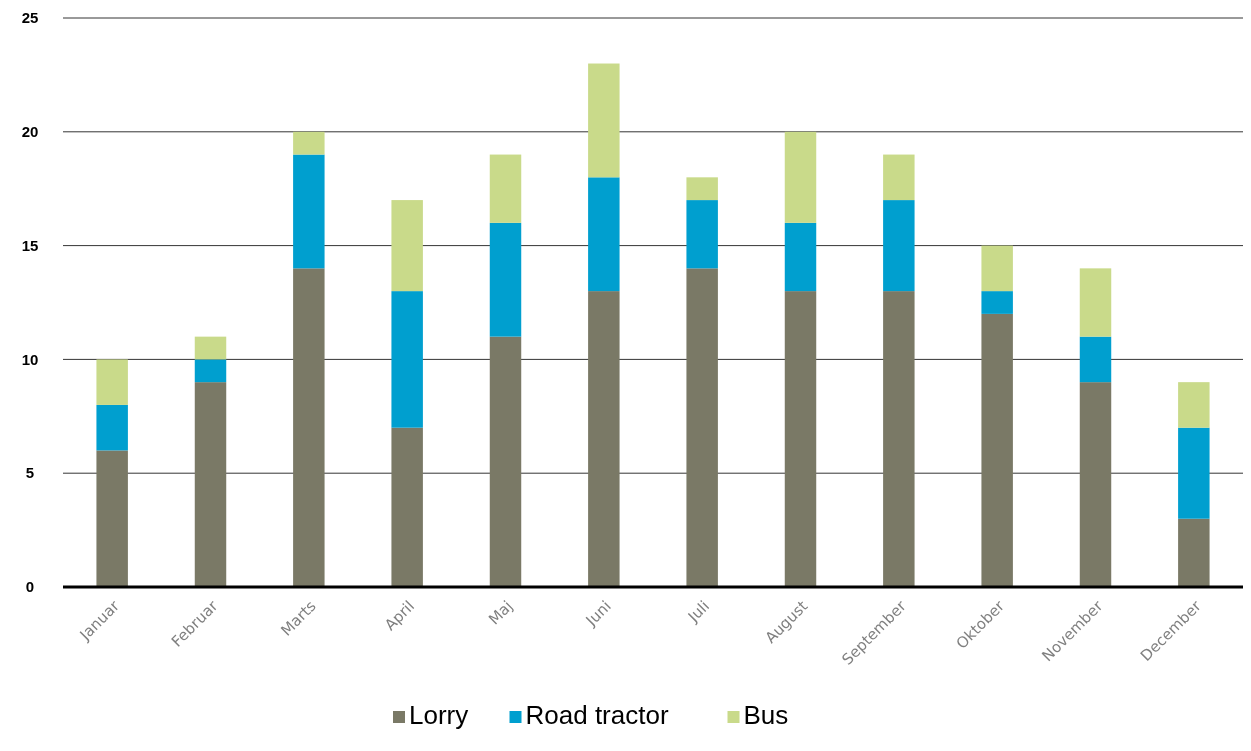  Describe the element at coordinates (30, 473) in the screenshot. I see `y-tick-label: 5` at that location.